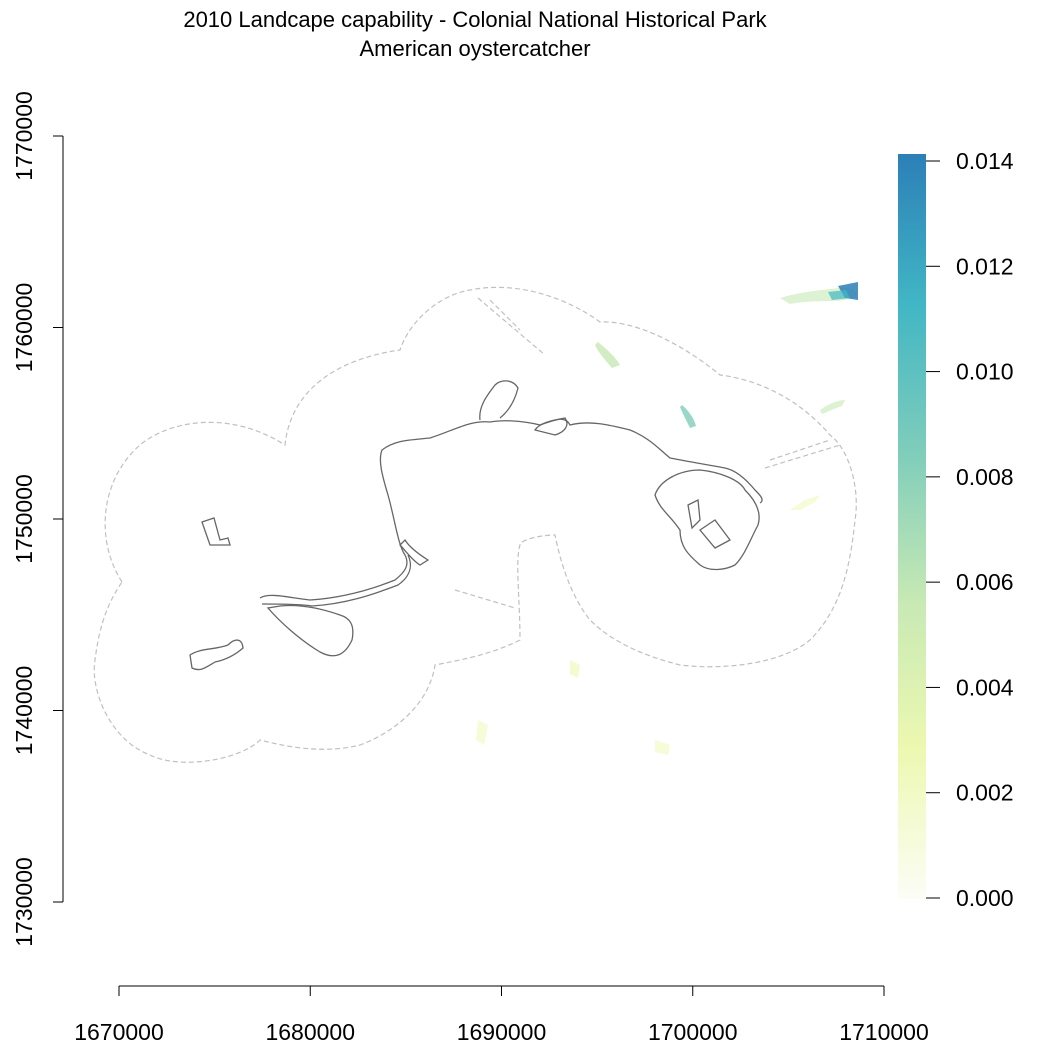  What do you see at coordinates (502, 1032) in the screenshot?
I see `x-tick-label: 1690000` at bounding box center [502, 1032].